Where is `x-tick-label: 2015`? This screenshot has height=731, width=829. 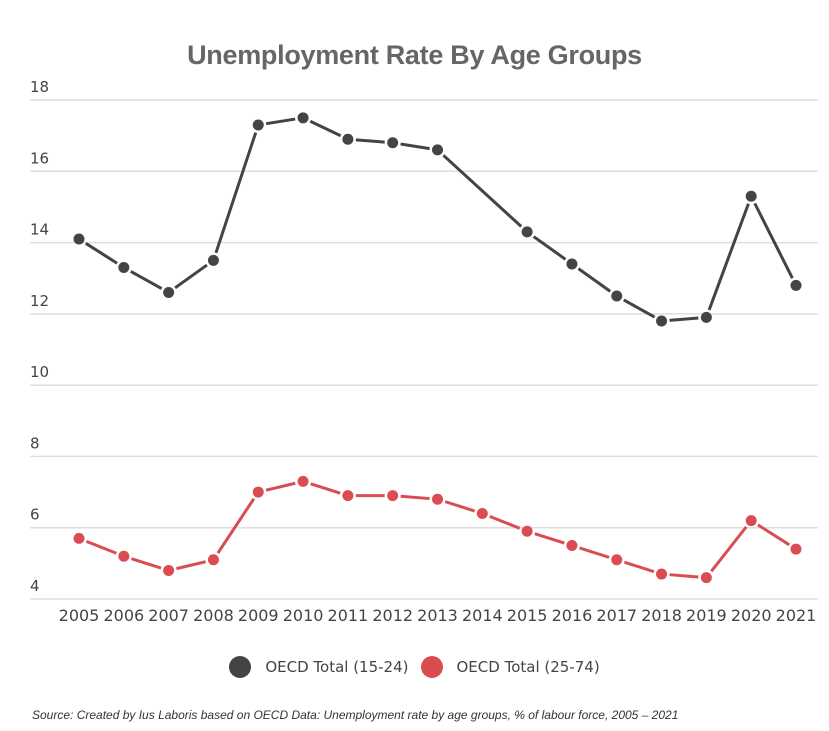 x-tick-label: 2015 is located at coordinates (527, 615).